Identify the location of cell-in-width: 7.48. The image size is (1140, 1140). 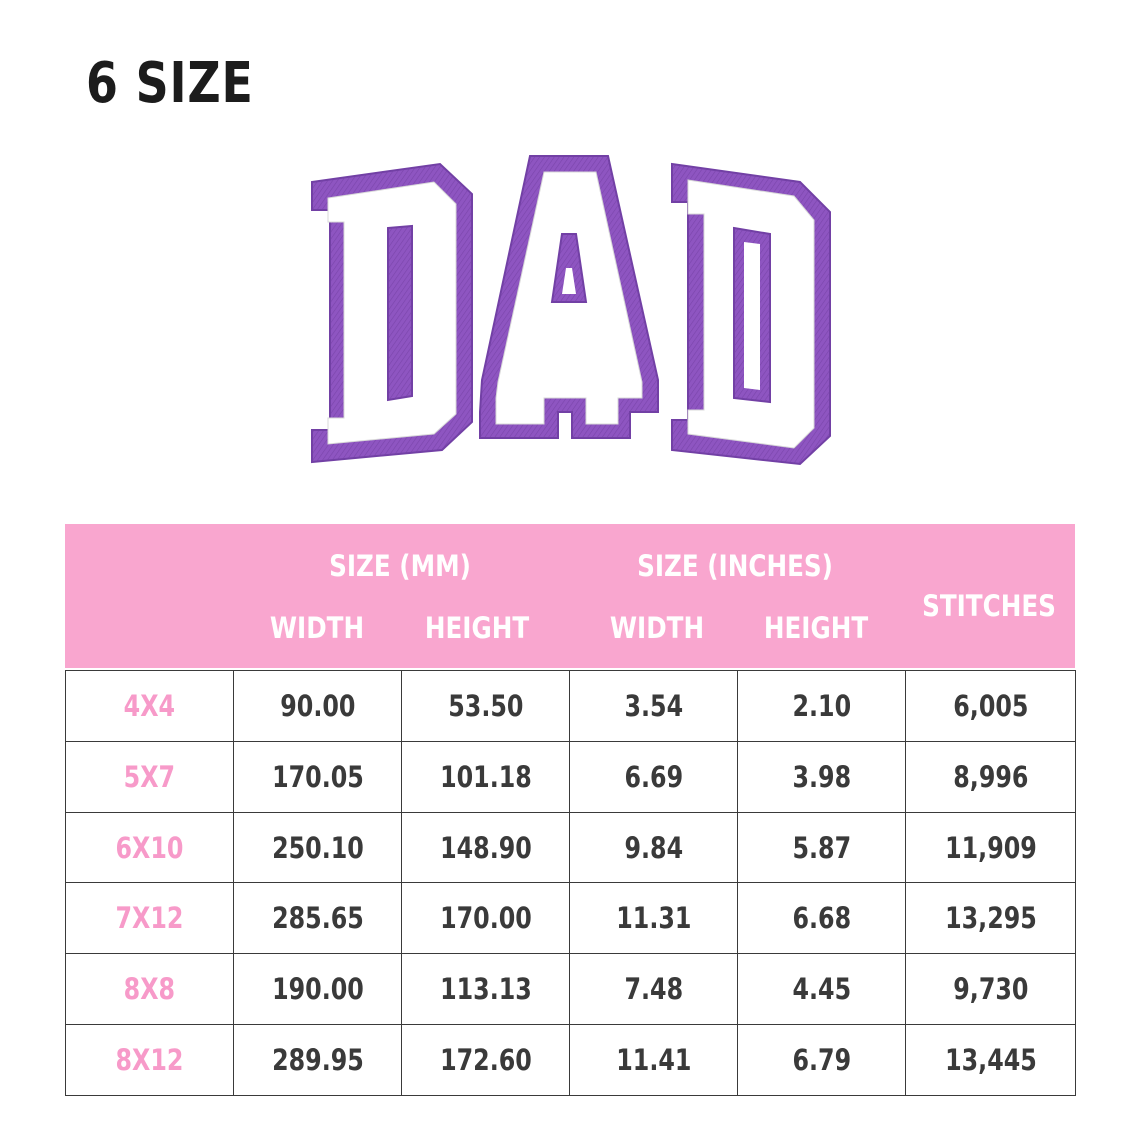
(653, 989).